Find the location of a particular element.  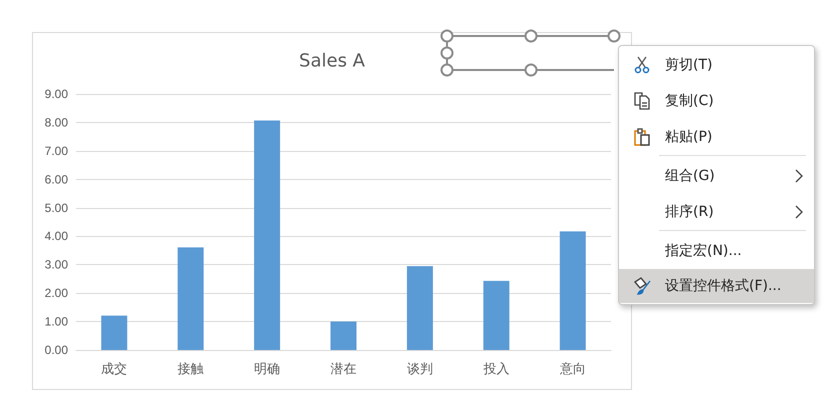

text: 组合(G) is located at coordinates (690, 176).